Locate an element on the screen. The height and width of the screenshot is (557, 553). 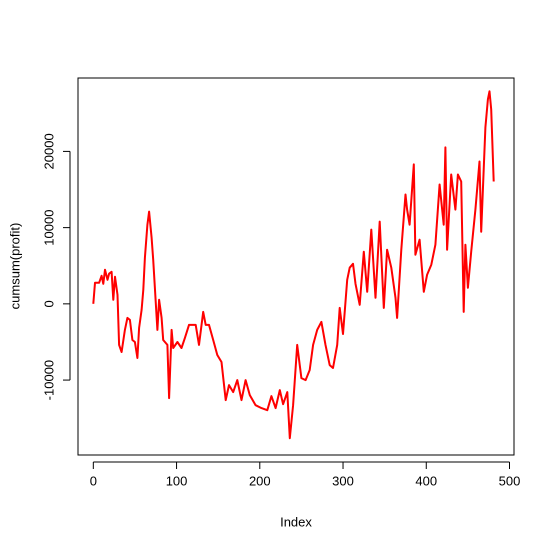
y-tick-label: 10000 is located at coordinates (48, 228).